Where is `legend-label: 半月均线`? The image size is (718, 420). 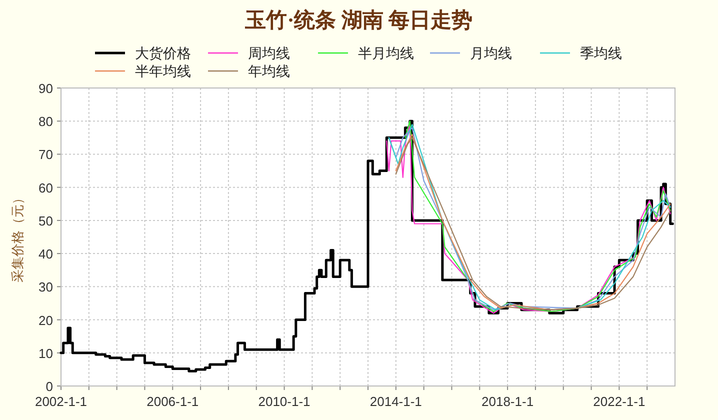 legend-label: 半月均线 is located at coordinates (386, 53).